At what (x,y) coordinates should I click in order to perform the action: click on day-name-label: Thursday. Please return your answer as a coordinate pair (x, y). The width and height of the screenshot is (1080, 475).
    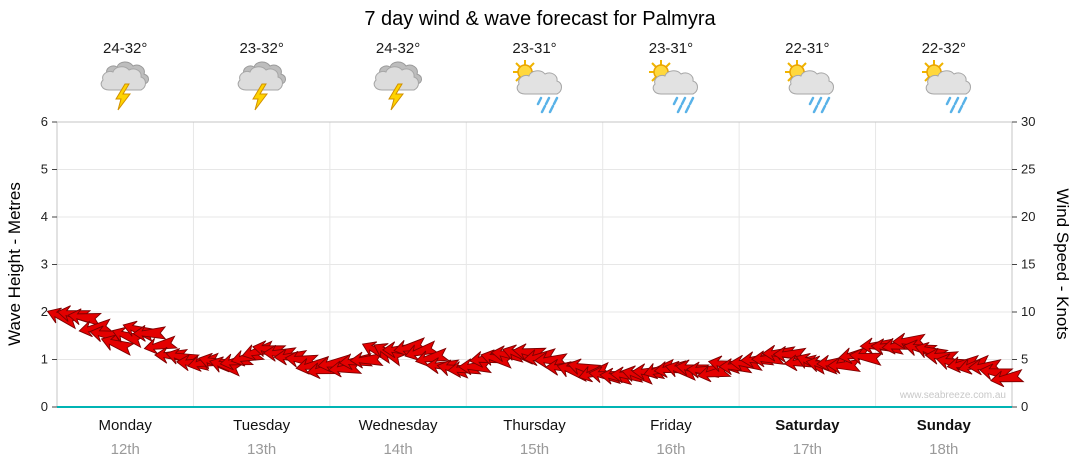
    Looking at the image, I should click on (534, 425).